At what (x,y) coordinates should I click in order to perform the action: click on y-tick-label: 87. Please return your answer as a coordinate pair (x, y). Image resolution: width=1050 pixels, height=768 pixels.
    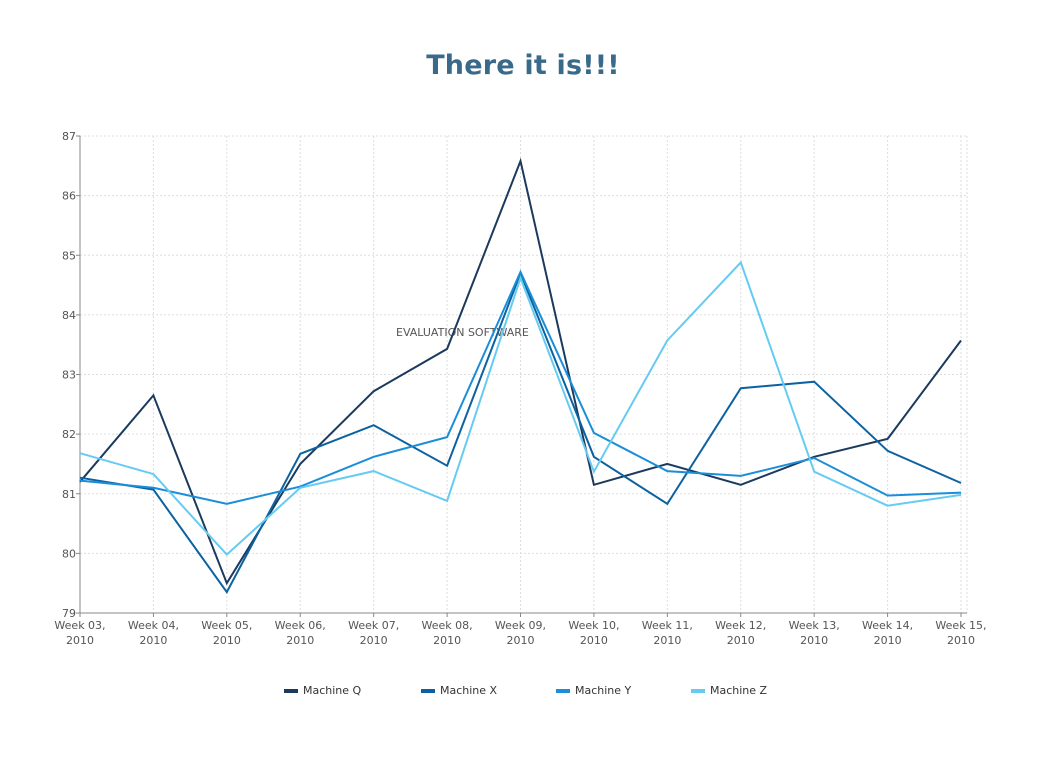
    Looking at the image, I should click on (69, 136).